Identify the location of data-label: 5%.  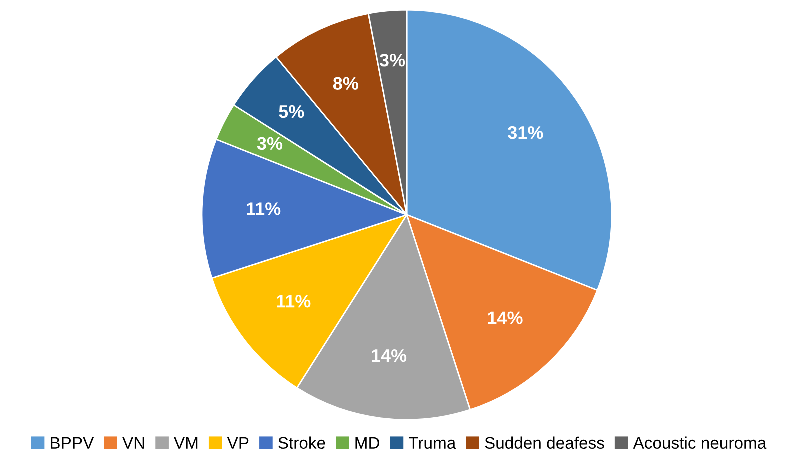
(291, 111).